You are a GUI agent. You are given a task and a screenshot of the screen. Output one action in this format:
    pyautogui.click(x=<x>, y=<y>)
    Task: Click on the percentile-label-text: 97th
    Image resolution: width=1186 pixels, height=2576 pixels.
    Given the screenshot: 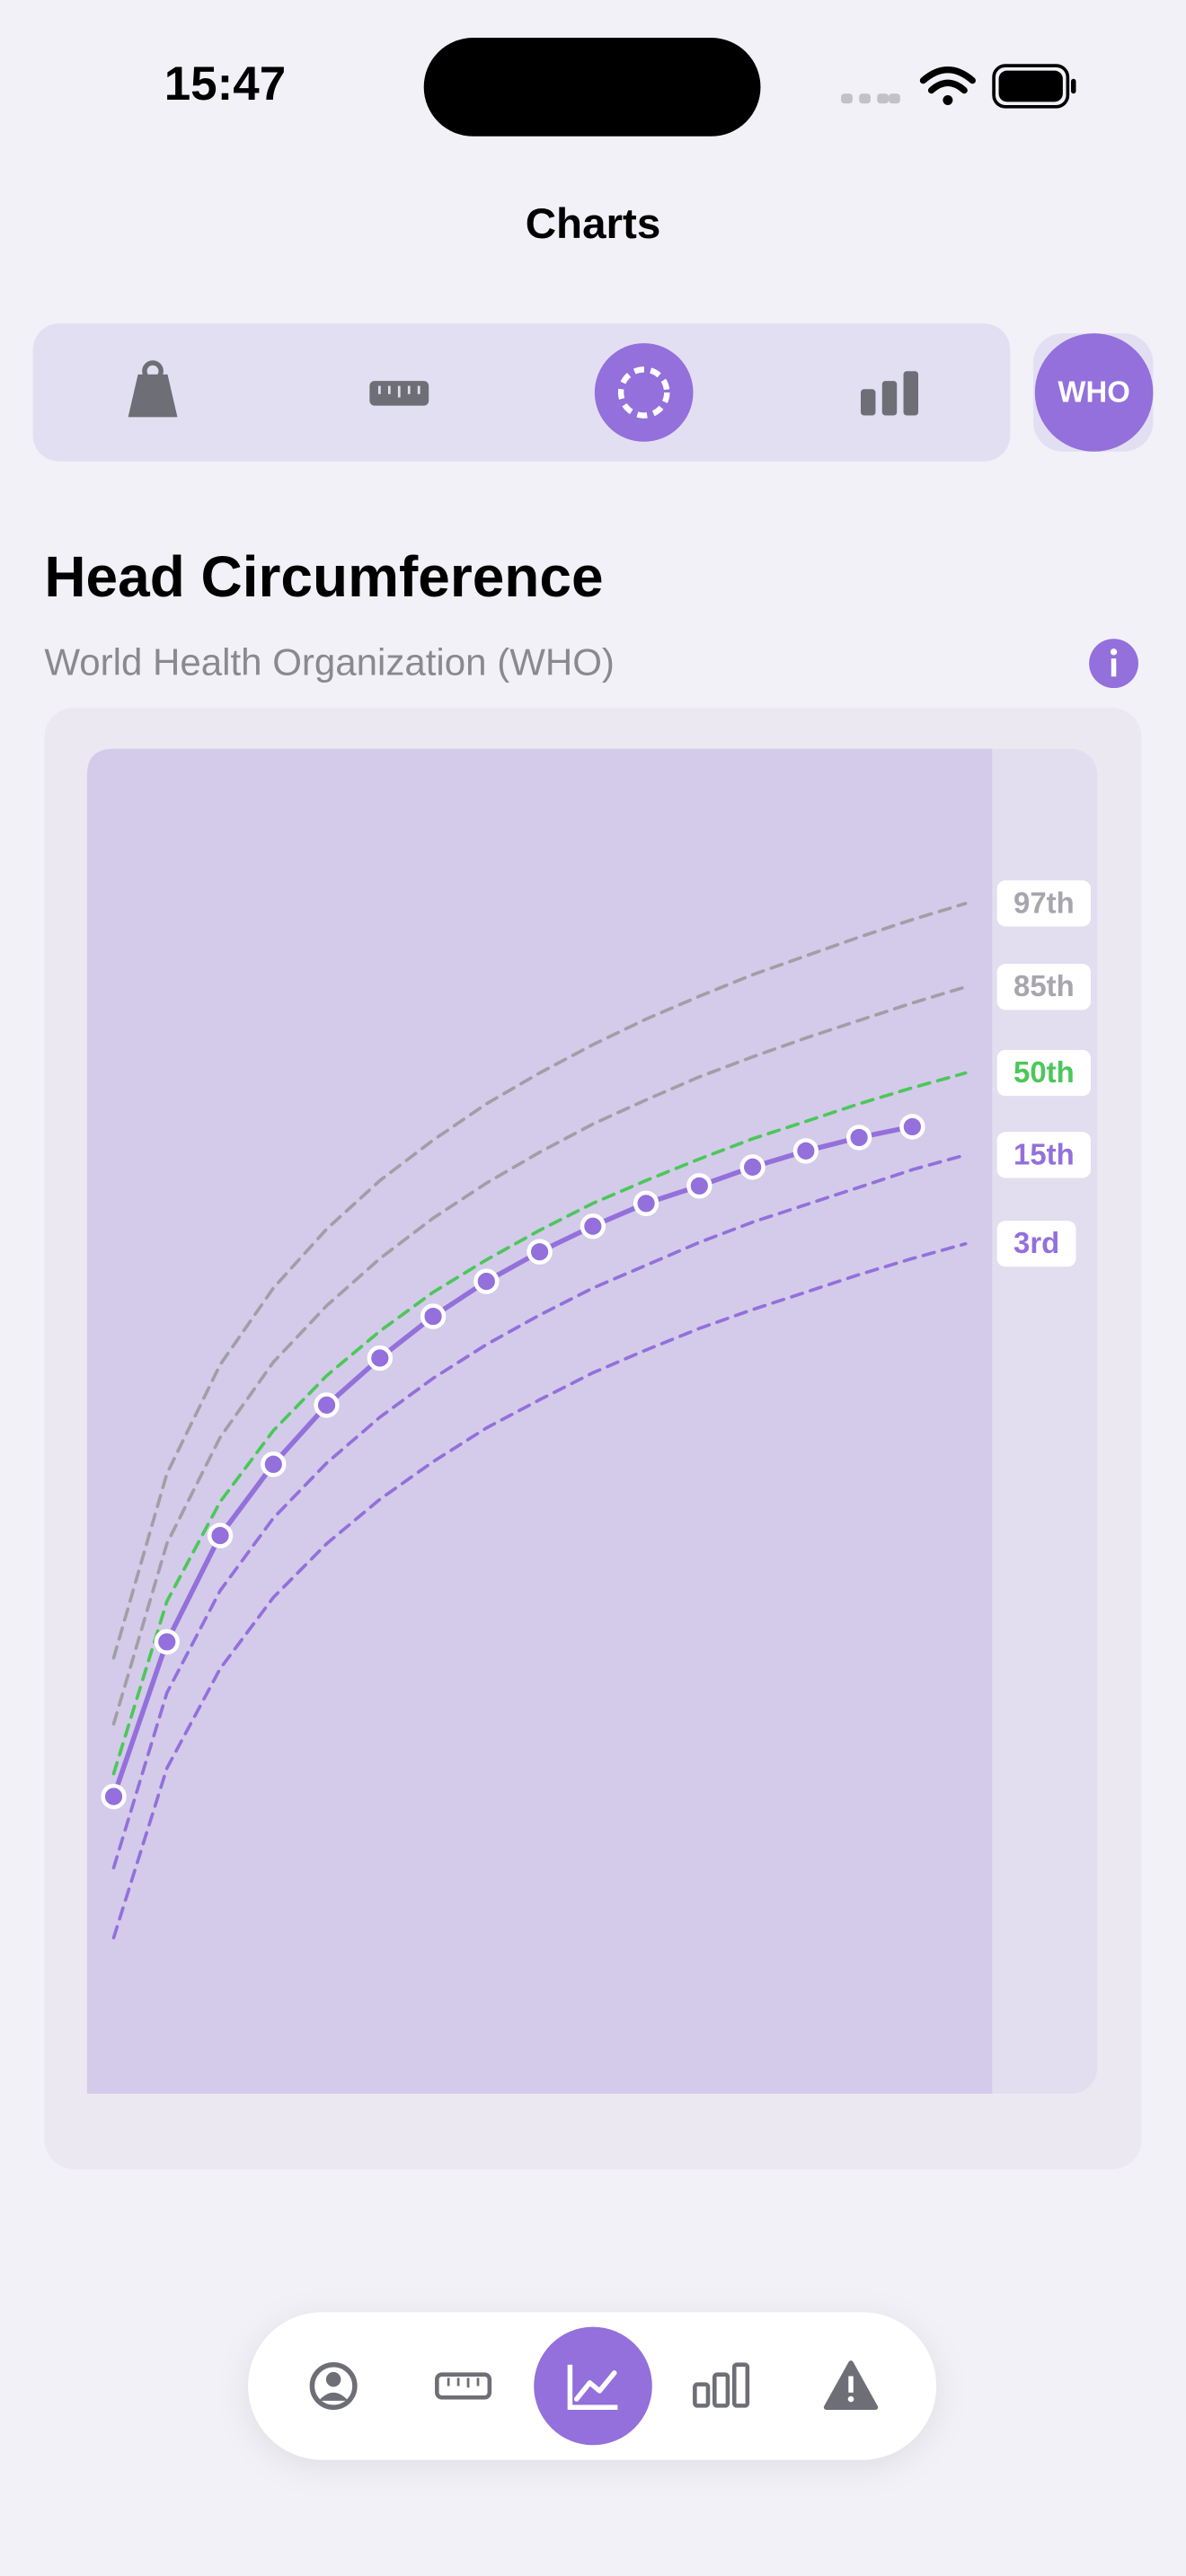 What is the action you would take?
    pyautogui.click(x=1044, y=902)
    